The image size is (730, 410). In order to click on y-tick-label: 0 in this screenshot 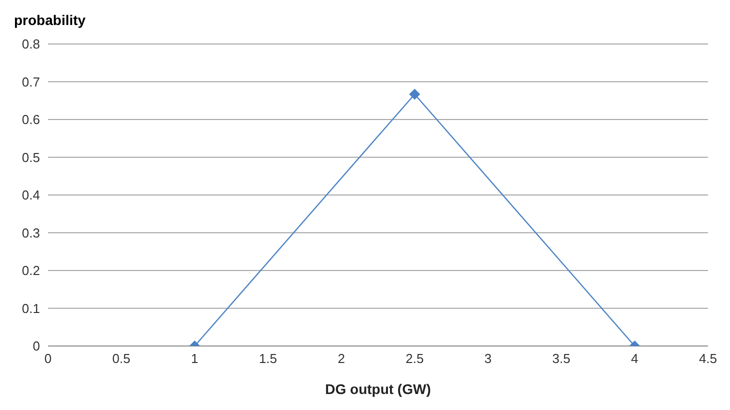, I will do `click(36, 346)`.